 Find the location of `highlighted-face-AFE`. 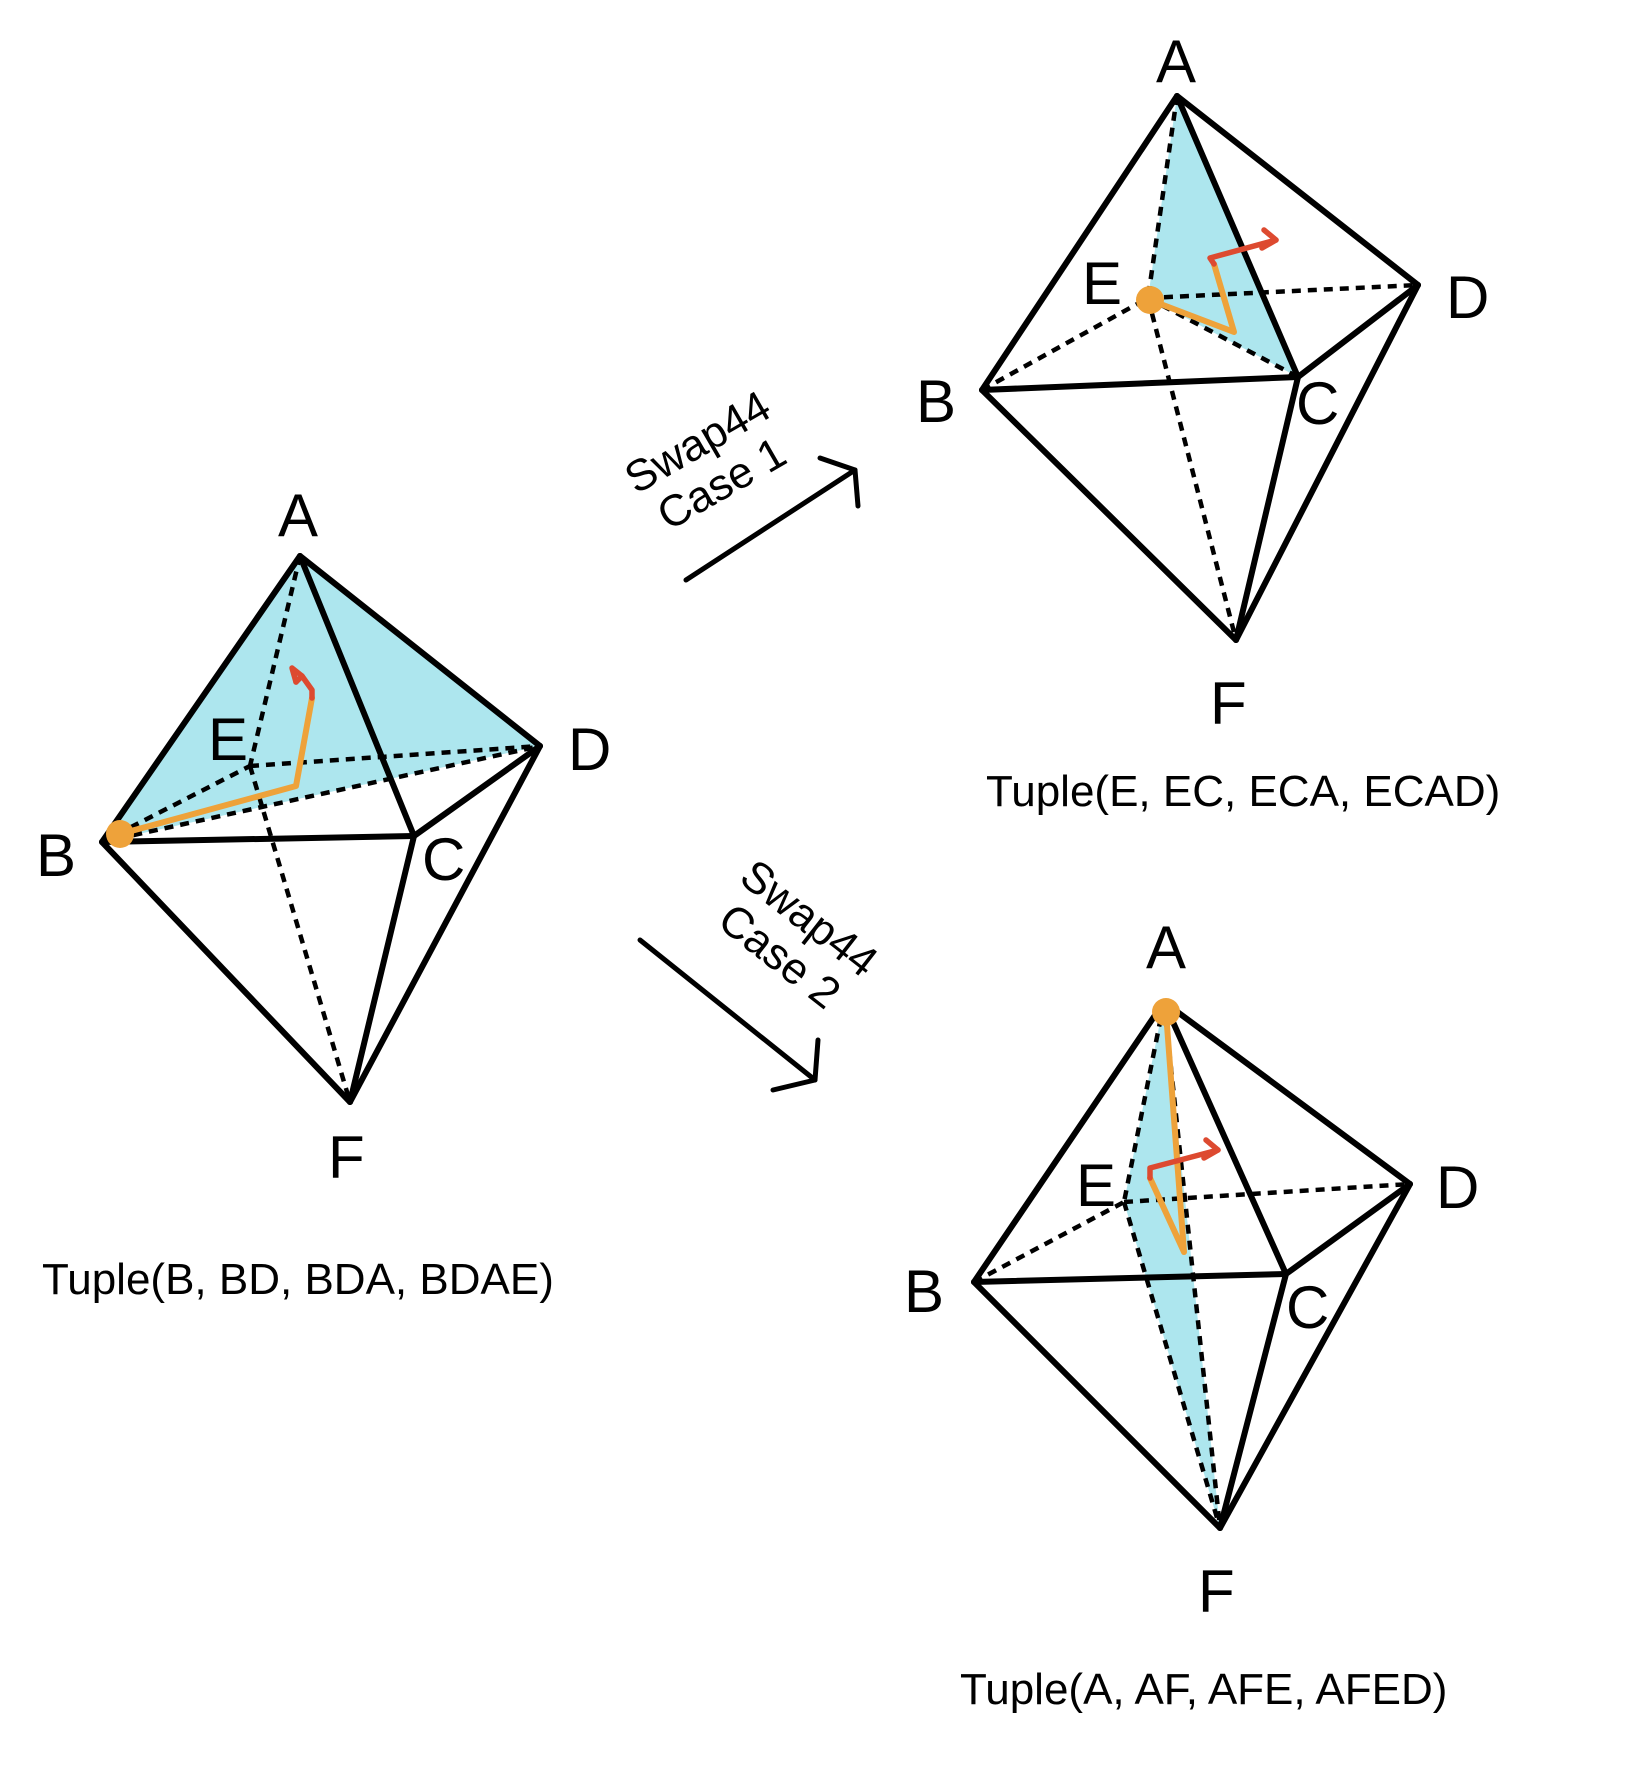

highlighted-face-AFE is located at coordinates (1172, 1265).